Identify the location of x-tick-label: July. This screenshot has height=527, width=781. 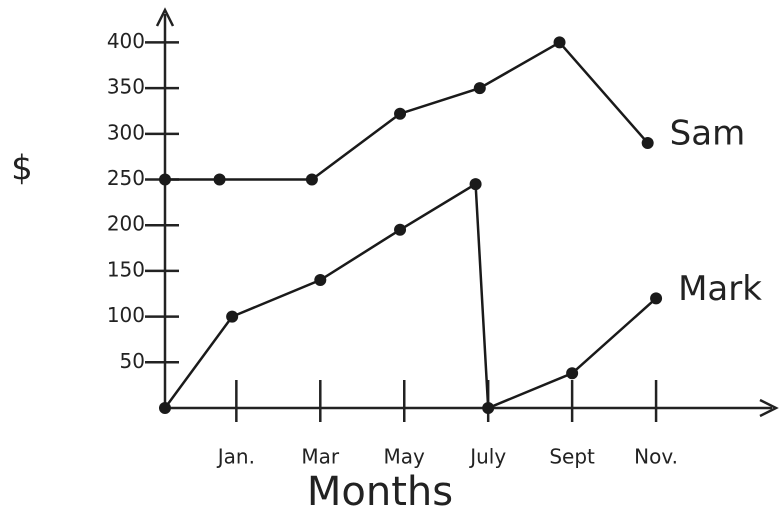
(487, 457).